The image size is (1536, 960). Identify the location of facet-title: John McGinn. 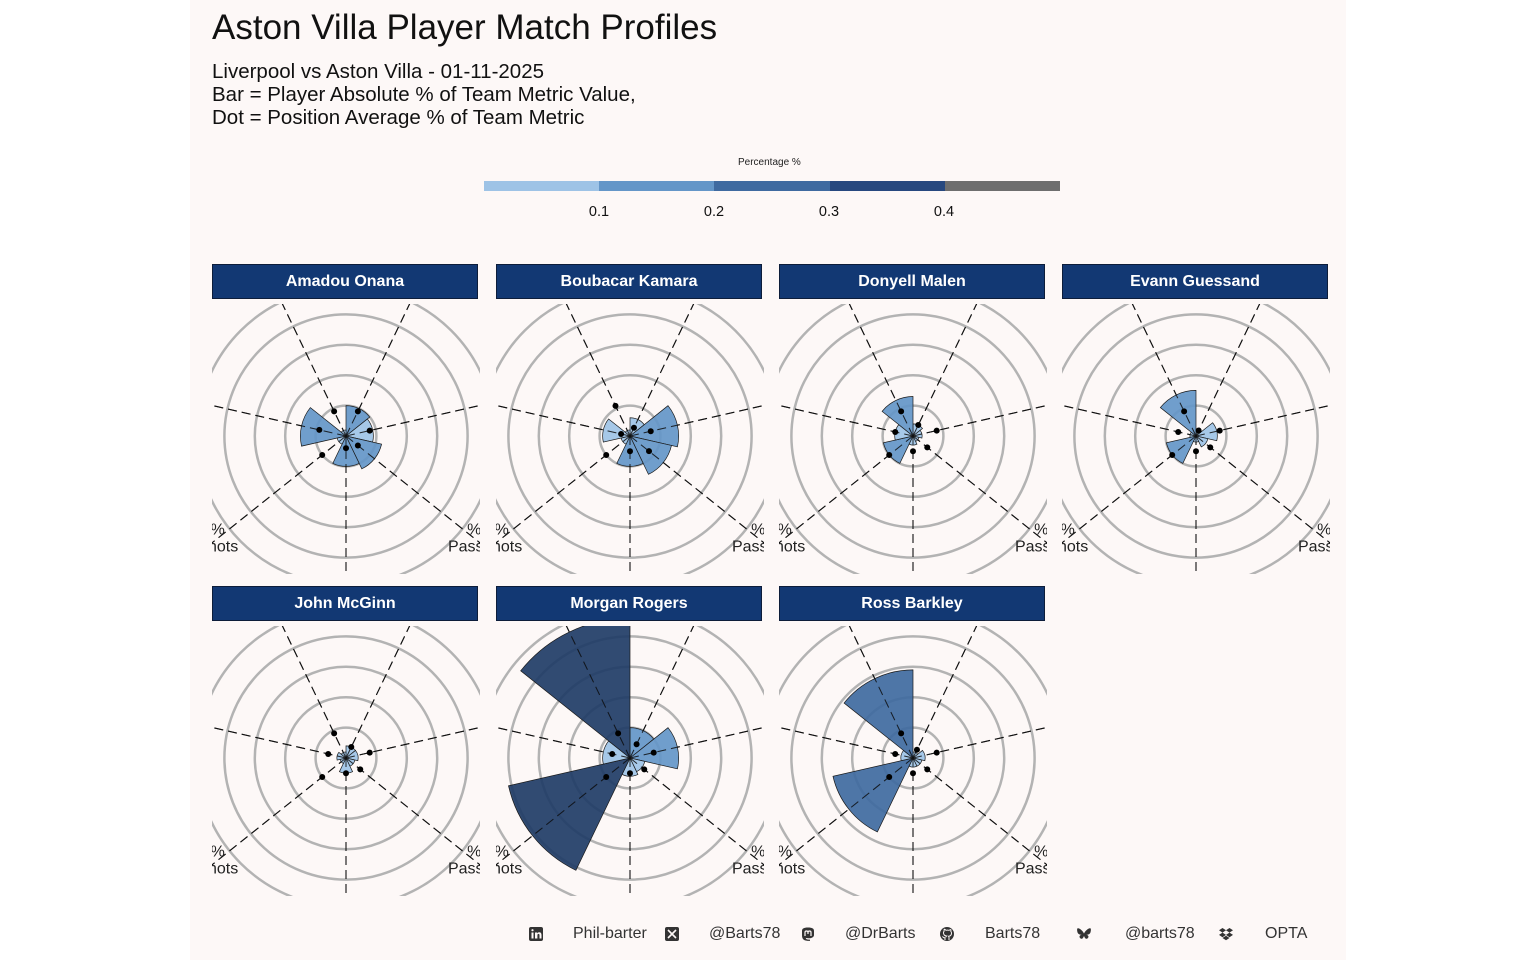
(345, 603).